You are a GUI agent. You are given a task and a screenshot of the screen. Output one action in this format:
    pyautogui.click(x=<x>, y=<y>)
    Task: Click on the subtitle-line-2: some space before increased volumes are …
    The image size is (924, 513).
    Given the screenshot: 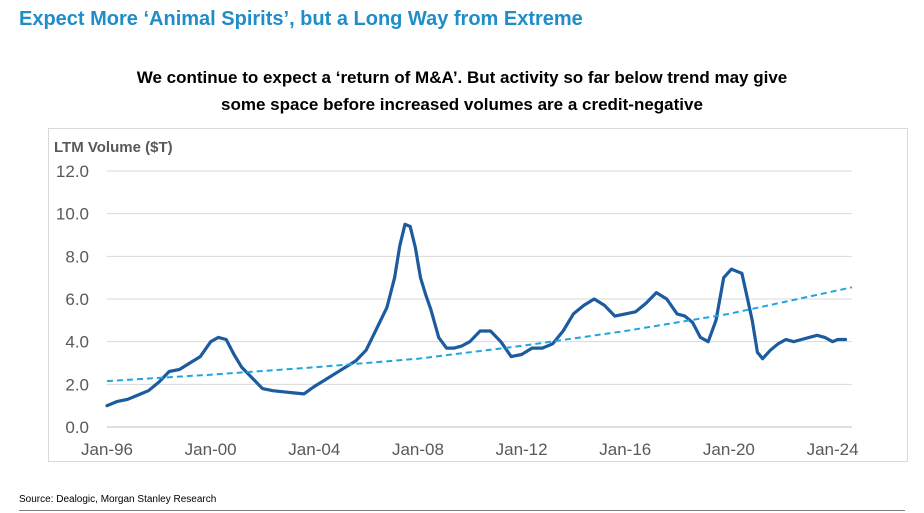 What is the action you would take?
    pyautogui.click(x=462, y=104)
    